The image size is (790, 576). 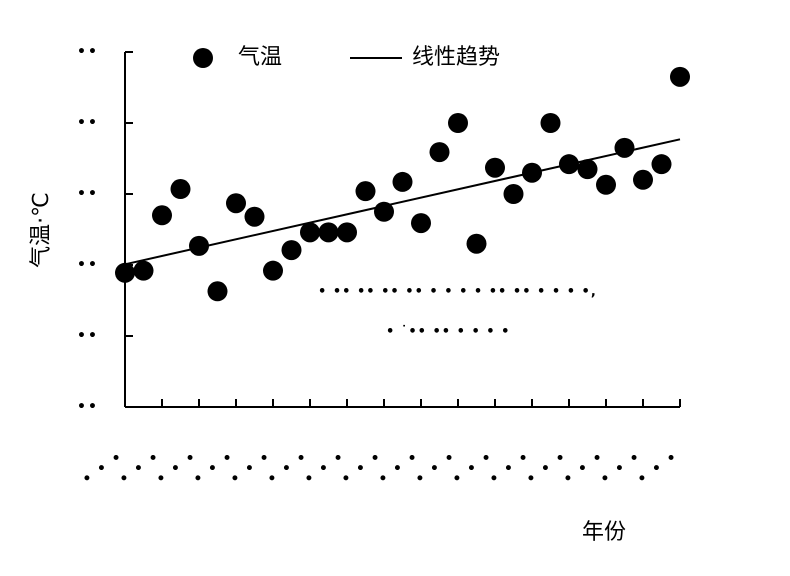 I want to click on annotation: • ˙•• •• • • • •, so click(x=448, y=332).